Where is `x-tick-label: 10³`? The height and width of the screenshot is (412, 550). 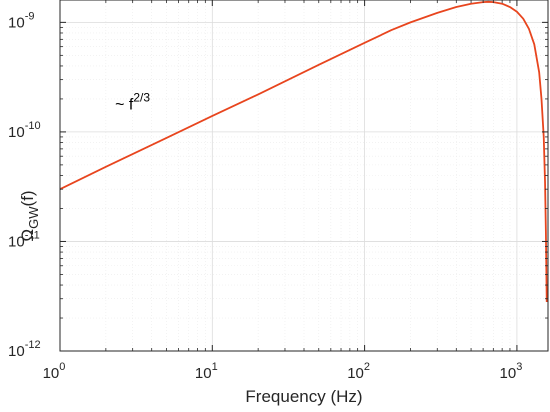
x-tick-label: 10³ is located at coordinates (511, 371).